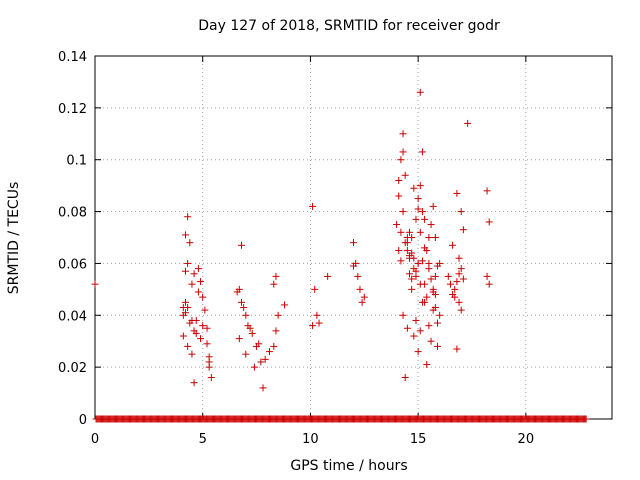 This screenshot has width=640, height=480. What do you see at coordinates (348, 466) in the screenshot?
I see `x-axis-label: GPS time / hours` at bounding box center [348, 466].